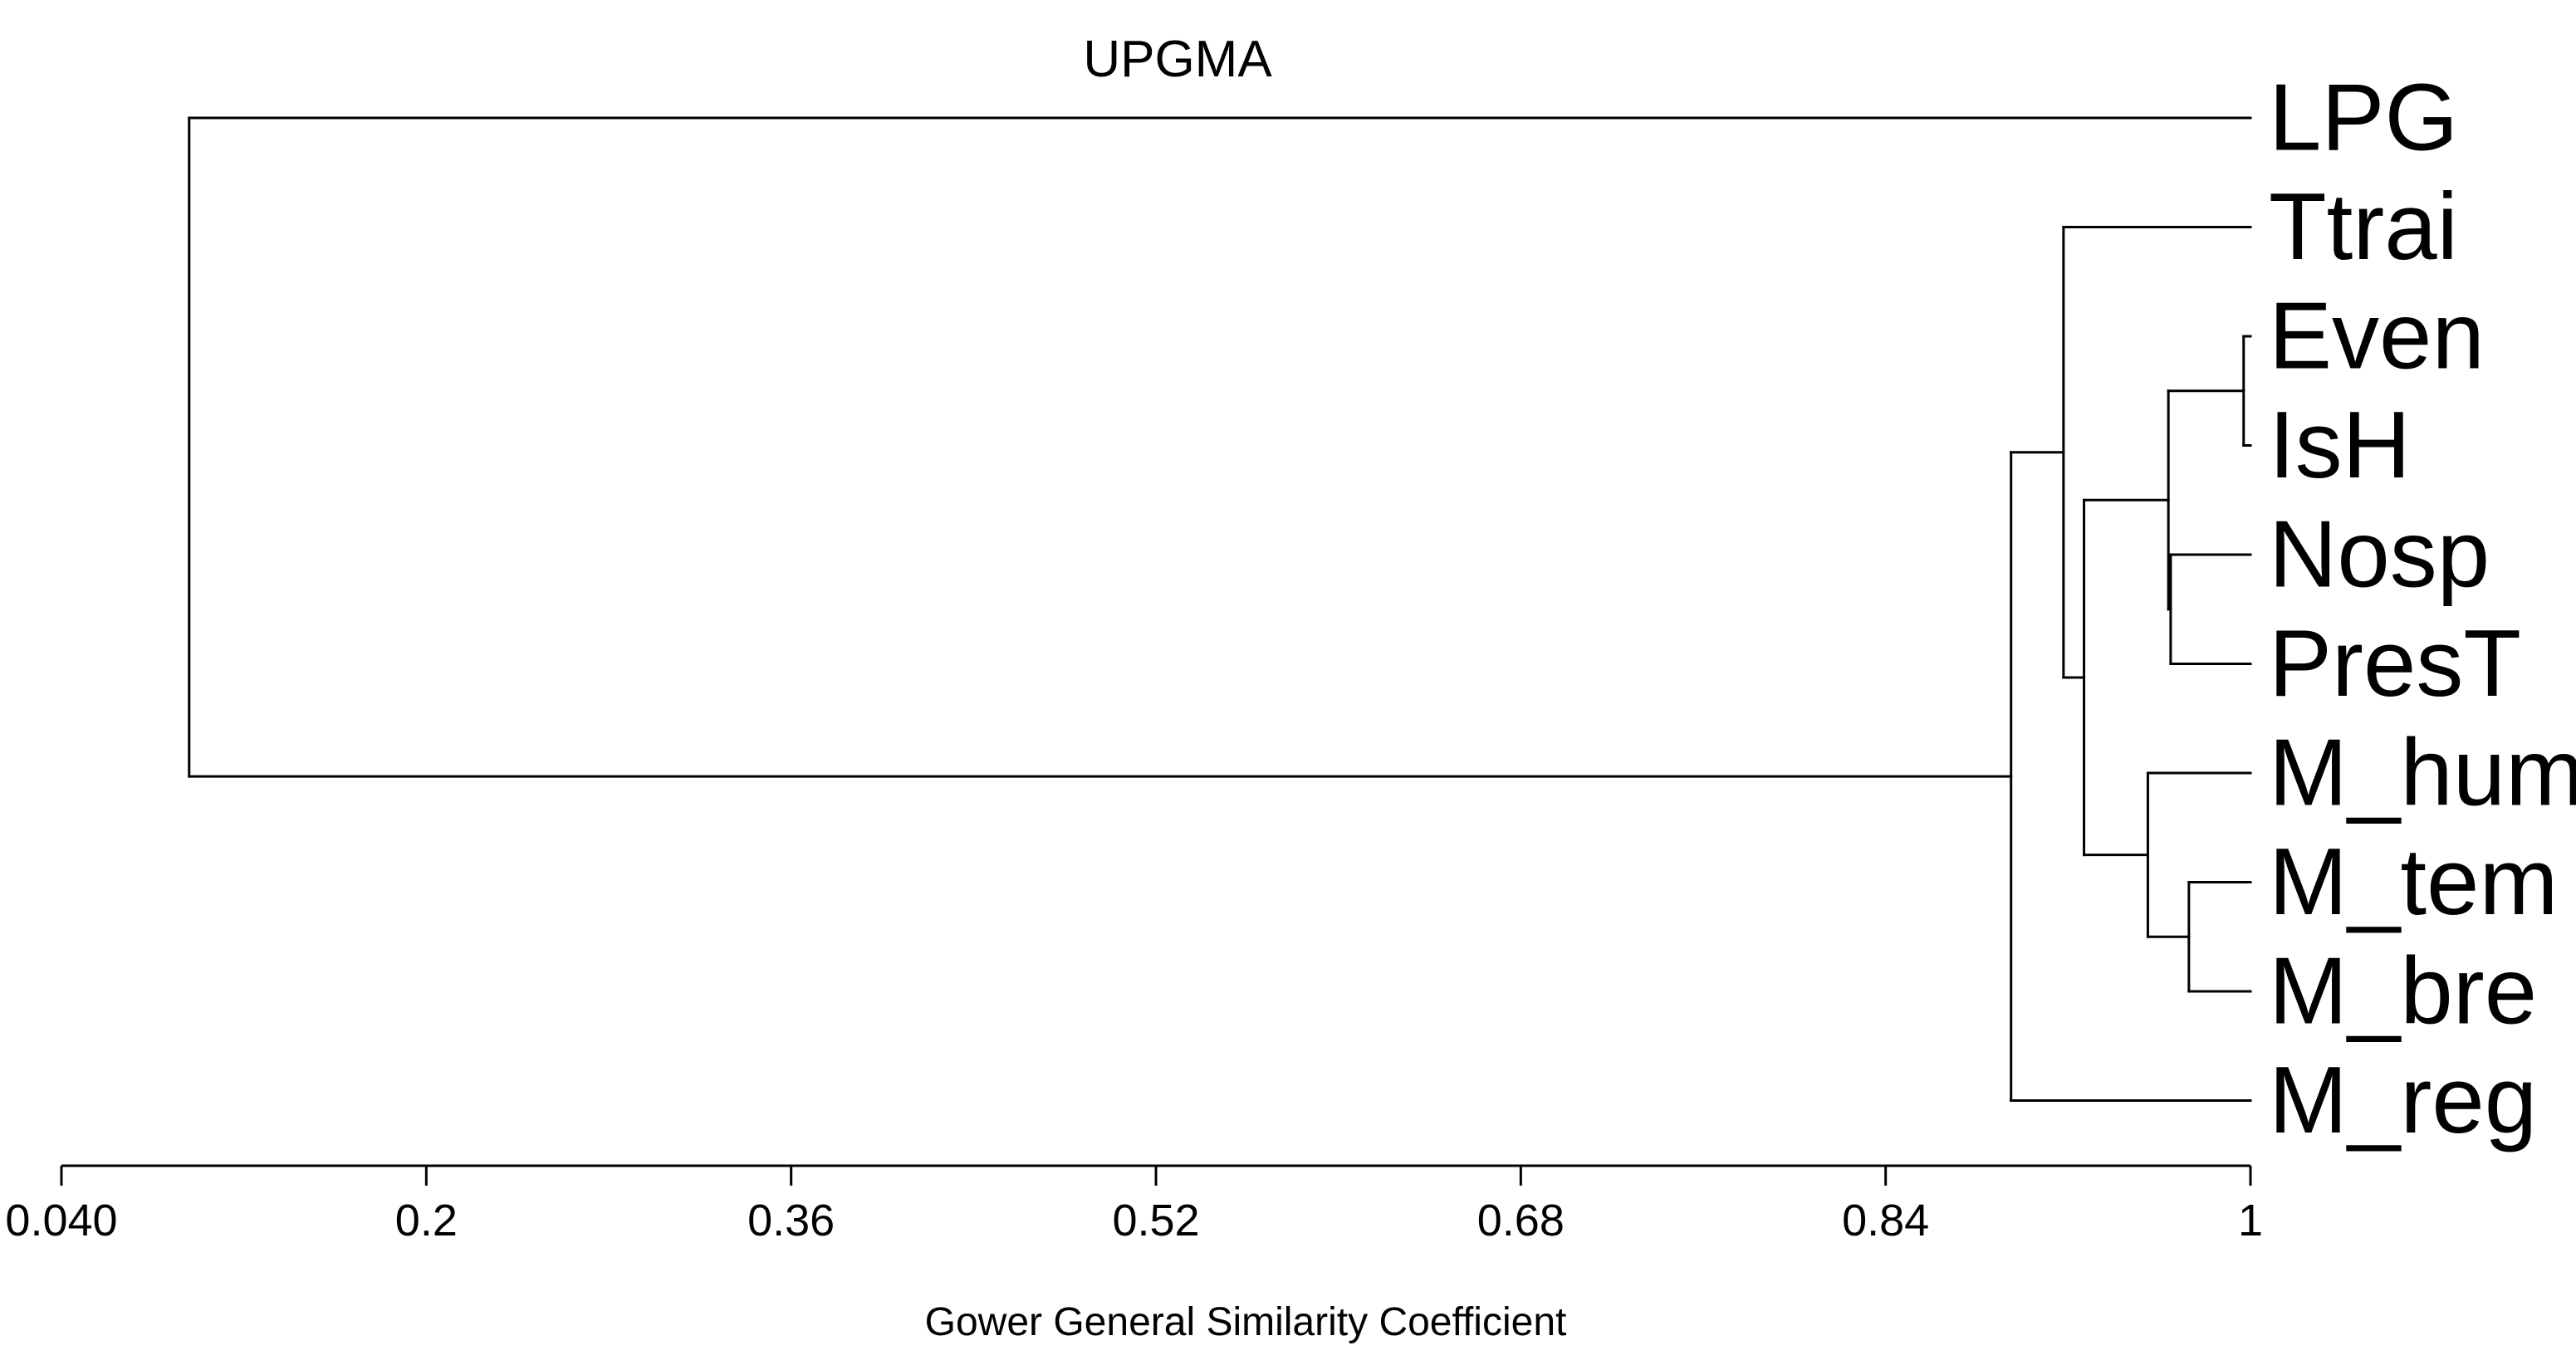  What do you see at coordinates (2422, 773) in the screenshot?
I see `leaf-label: M_hum` at bounding box center [2422, 773].